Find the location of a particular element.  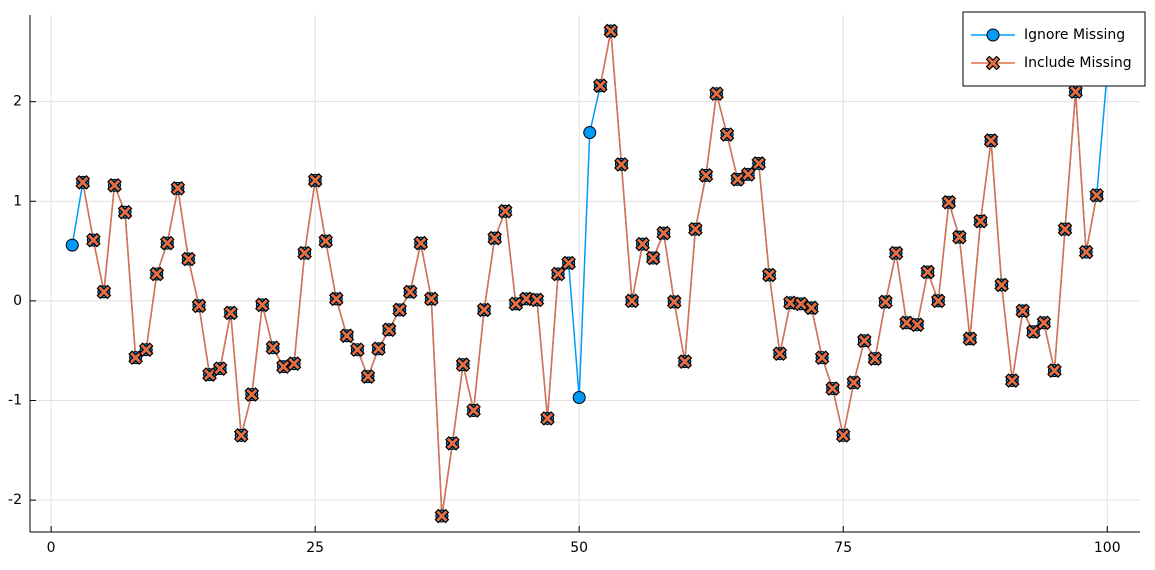

legend-box is located at coordinates (1054, 49).